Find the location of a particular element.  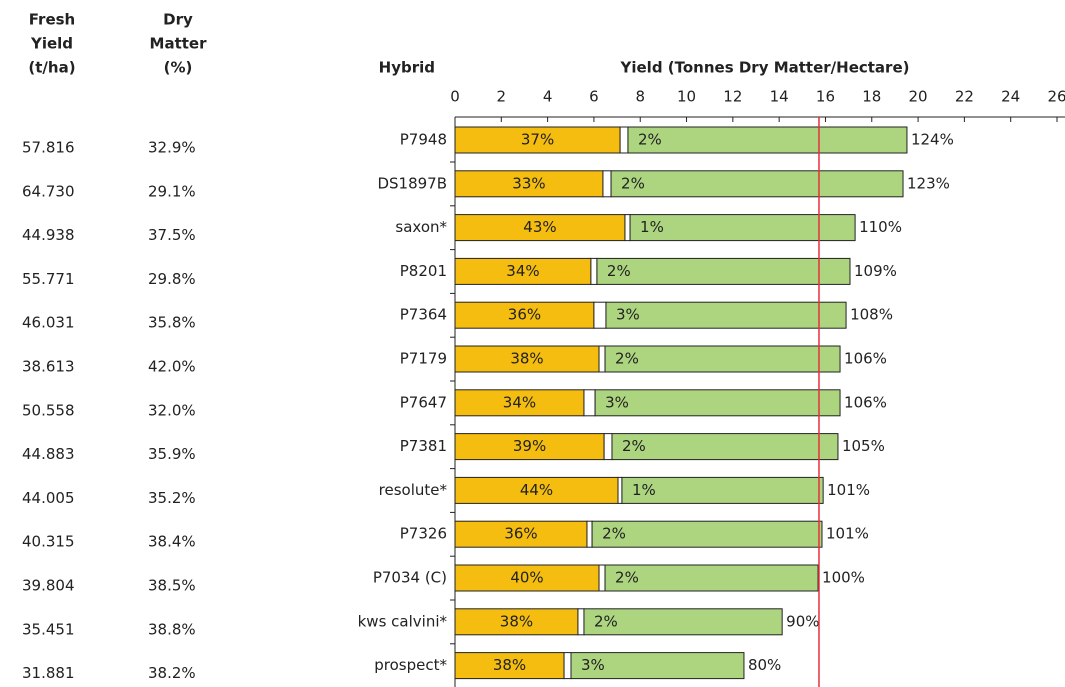

fresh-yield: 35.451 is located at coordinates (48, 629).